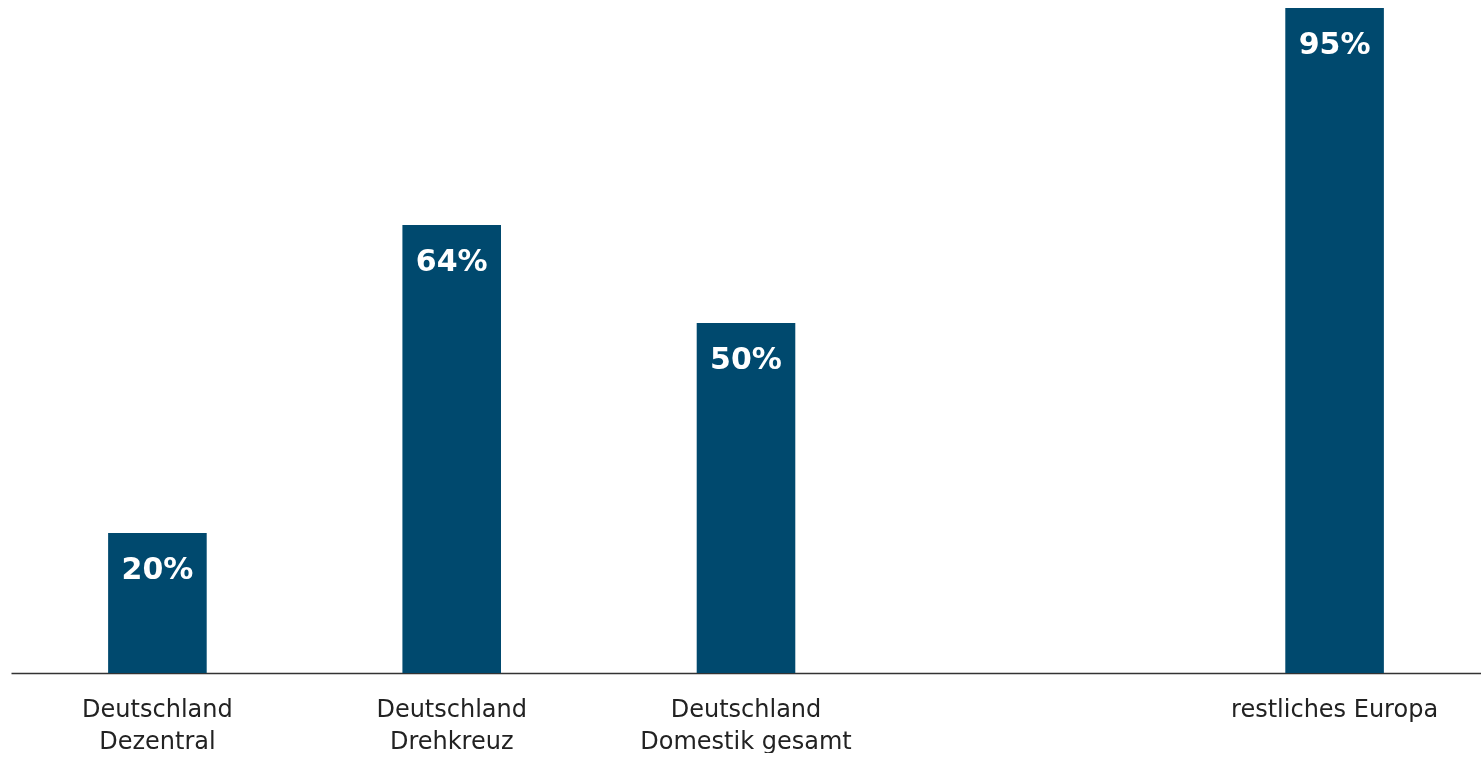 The width and height of the screenshot is (1481, 773). What do you see at coordinates (157, 724) in the screenshot?
I see `x-tick-label: Deutschland Dezentral` at bounding box center [157, 724].